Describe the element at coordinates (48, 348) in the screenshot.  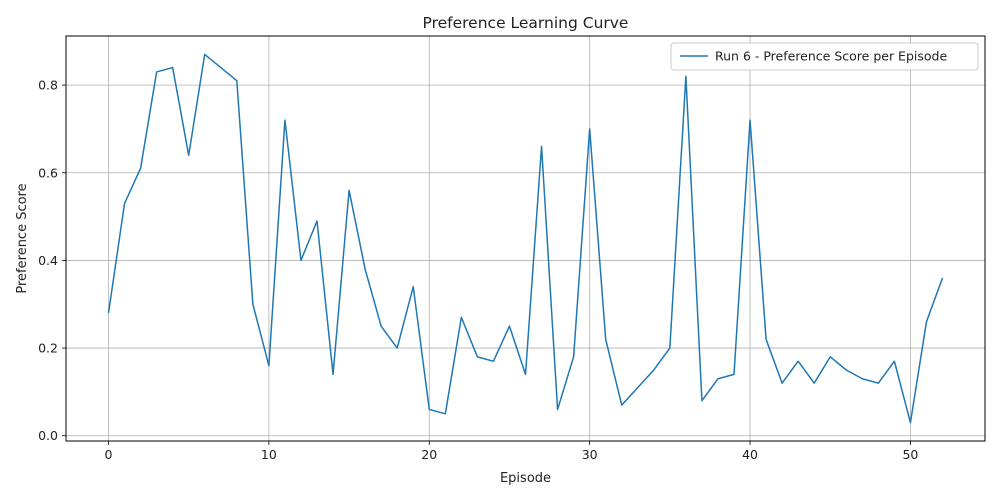
I see `y-tick-label: 0.2` at that location.